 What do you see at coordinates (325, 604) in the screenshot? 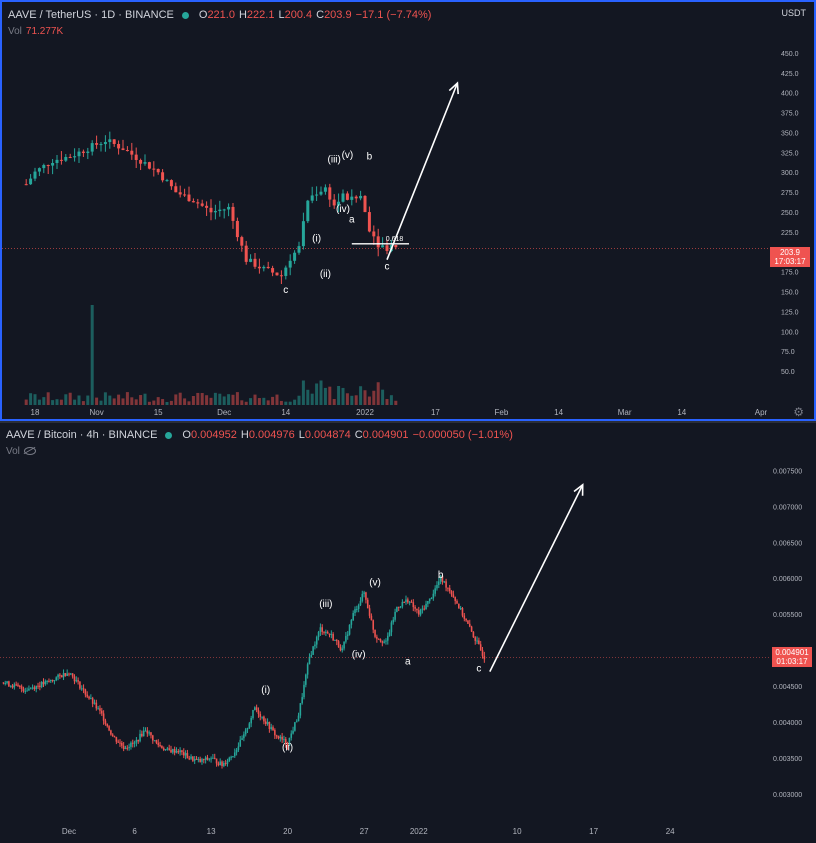
I see `wave-label: (iii)` at bounding box center [325, 604].